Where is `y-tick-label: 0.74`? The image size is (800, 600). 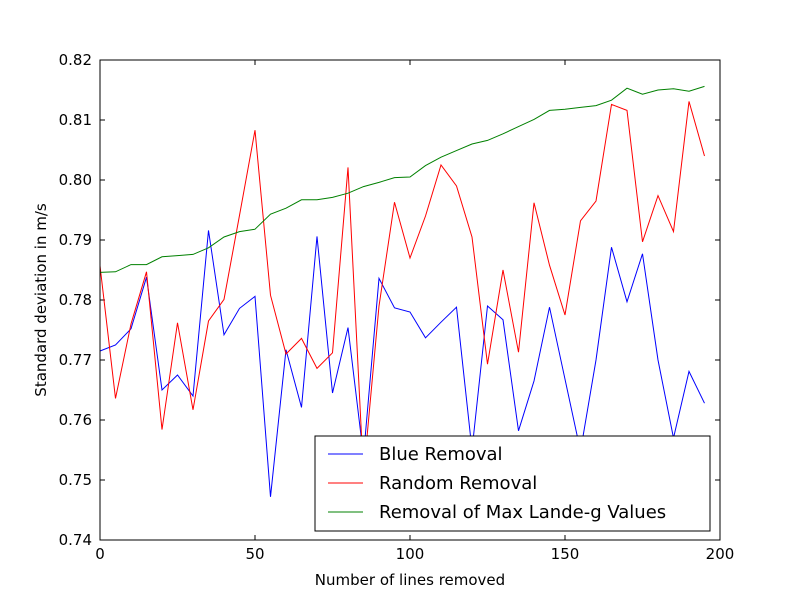
y-tick-label: 0.74 is located at coordinates (75, 540).